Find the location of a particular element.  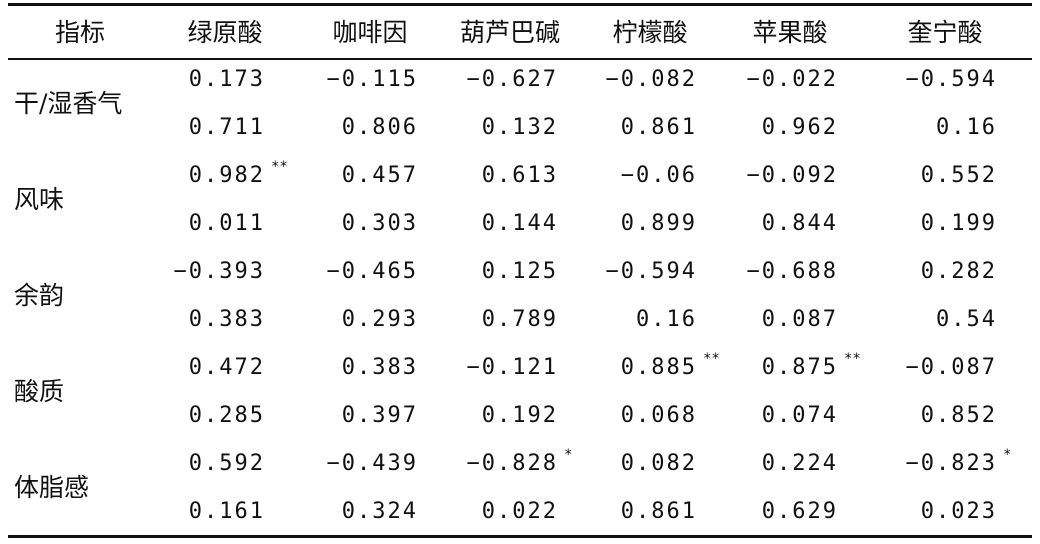

value-cell: −0.082 is located at coordinates (651, 79).